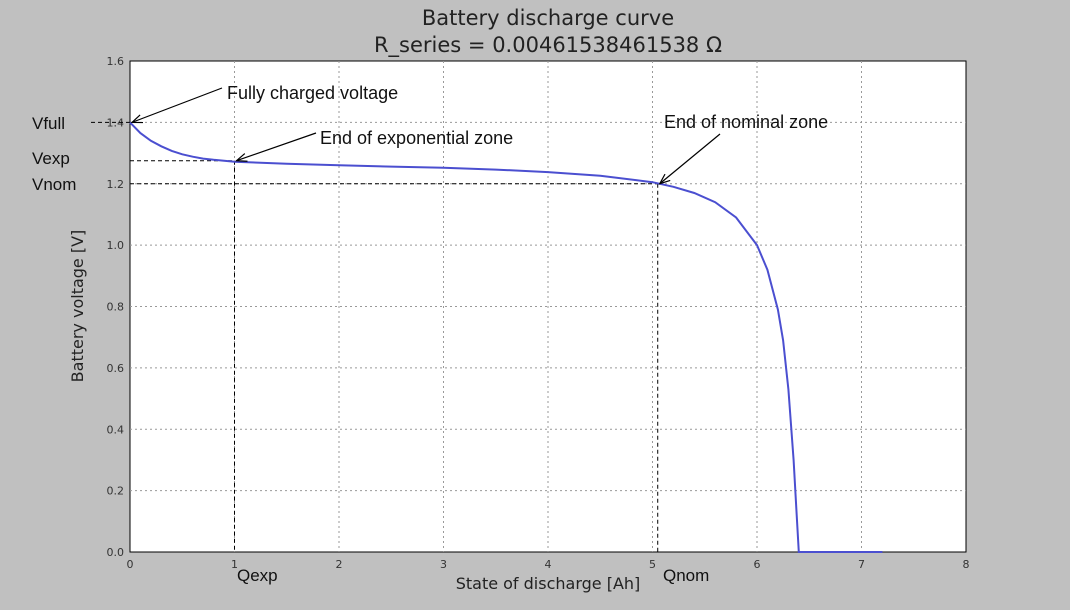  What do you see at coordinates (116, 552) in the screenshot?
I see `y-tick-label: 0.0` at bounding box center [116, 552].